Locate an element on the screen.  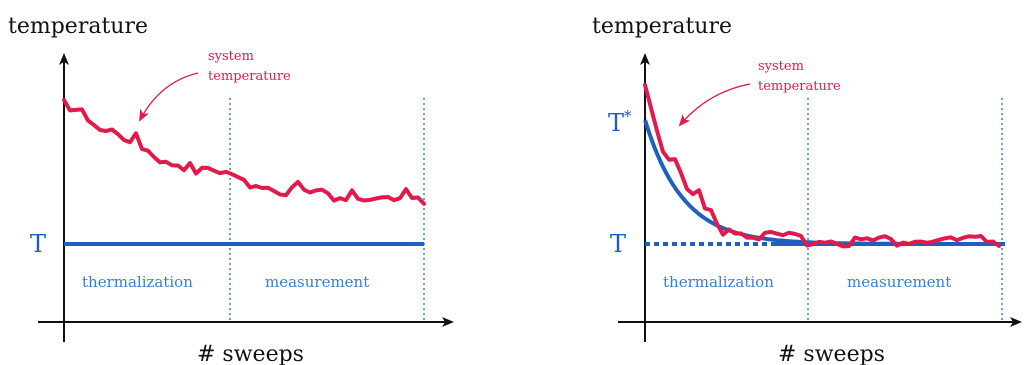
right-y-axis-label: temperature is located at coordinates (662, 26).